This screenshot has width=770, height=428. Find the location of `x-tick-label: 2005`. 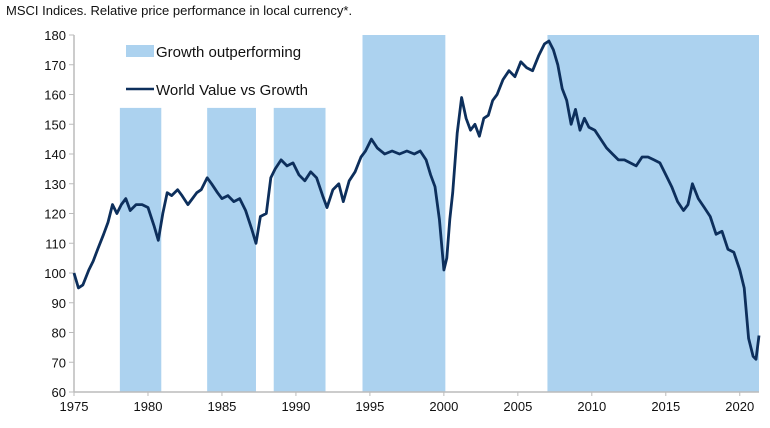

x-tick-label: 2005 is located at coordinates (517, 406).